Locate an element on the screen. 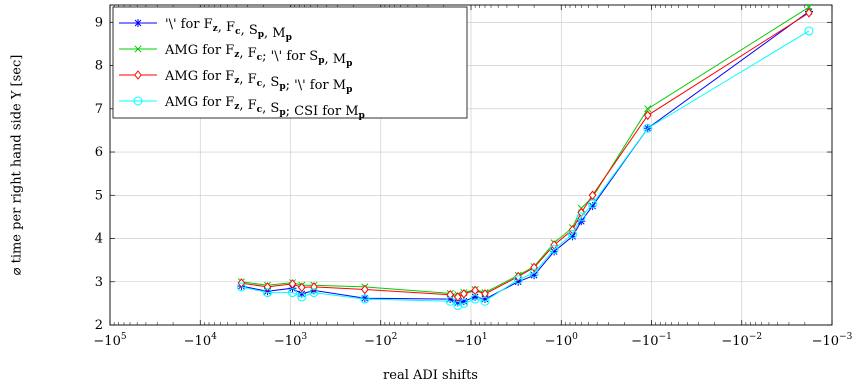  y-tick-label: 9 is located at coordinates (99, 22).